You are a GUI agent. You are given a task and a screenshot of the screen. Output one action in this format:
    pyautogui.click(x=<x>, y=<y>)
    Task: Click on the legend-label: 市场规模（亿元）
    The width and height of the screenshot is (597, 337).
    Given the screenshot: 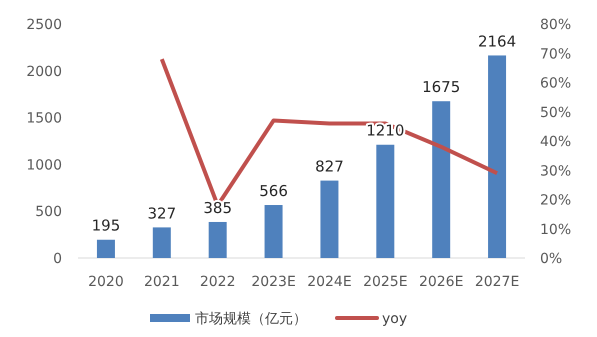 What is the action you would take?
    pyautogui.click(x=251, y=319)
    